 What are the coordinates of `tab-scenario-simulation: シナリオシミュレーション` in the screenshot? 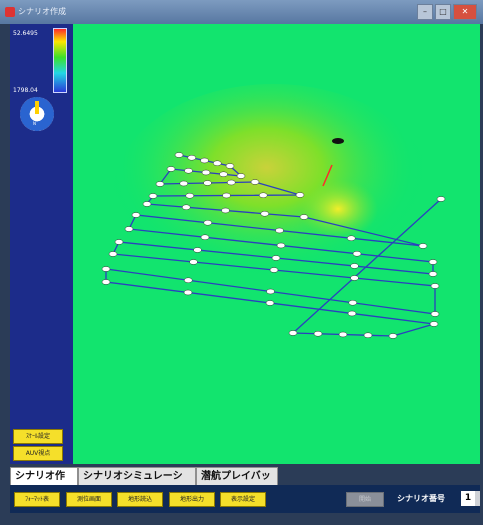 It's located at (137, 483).